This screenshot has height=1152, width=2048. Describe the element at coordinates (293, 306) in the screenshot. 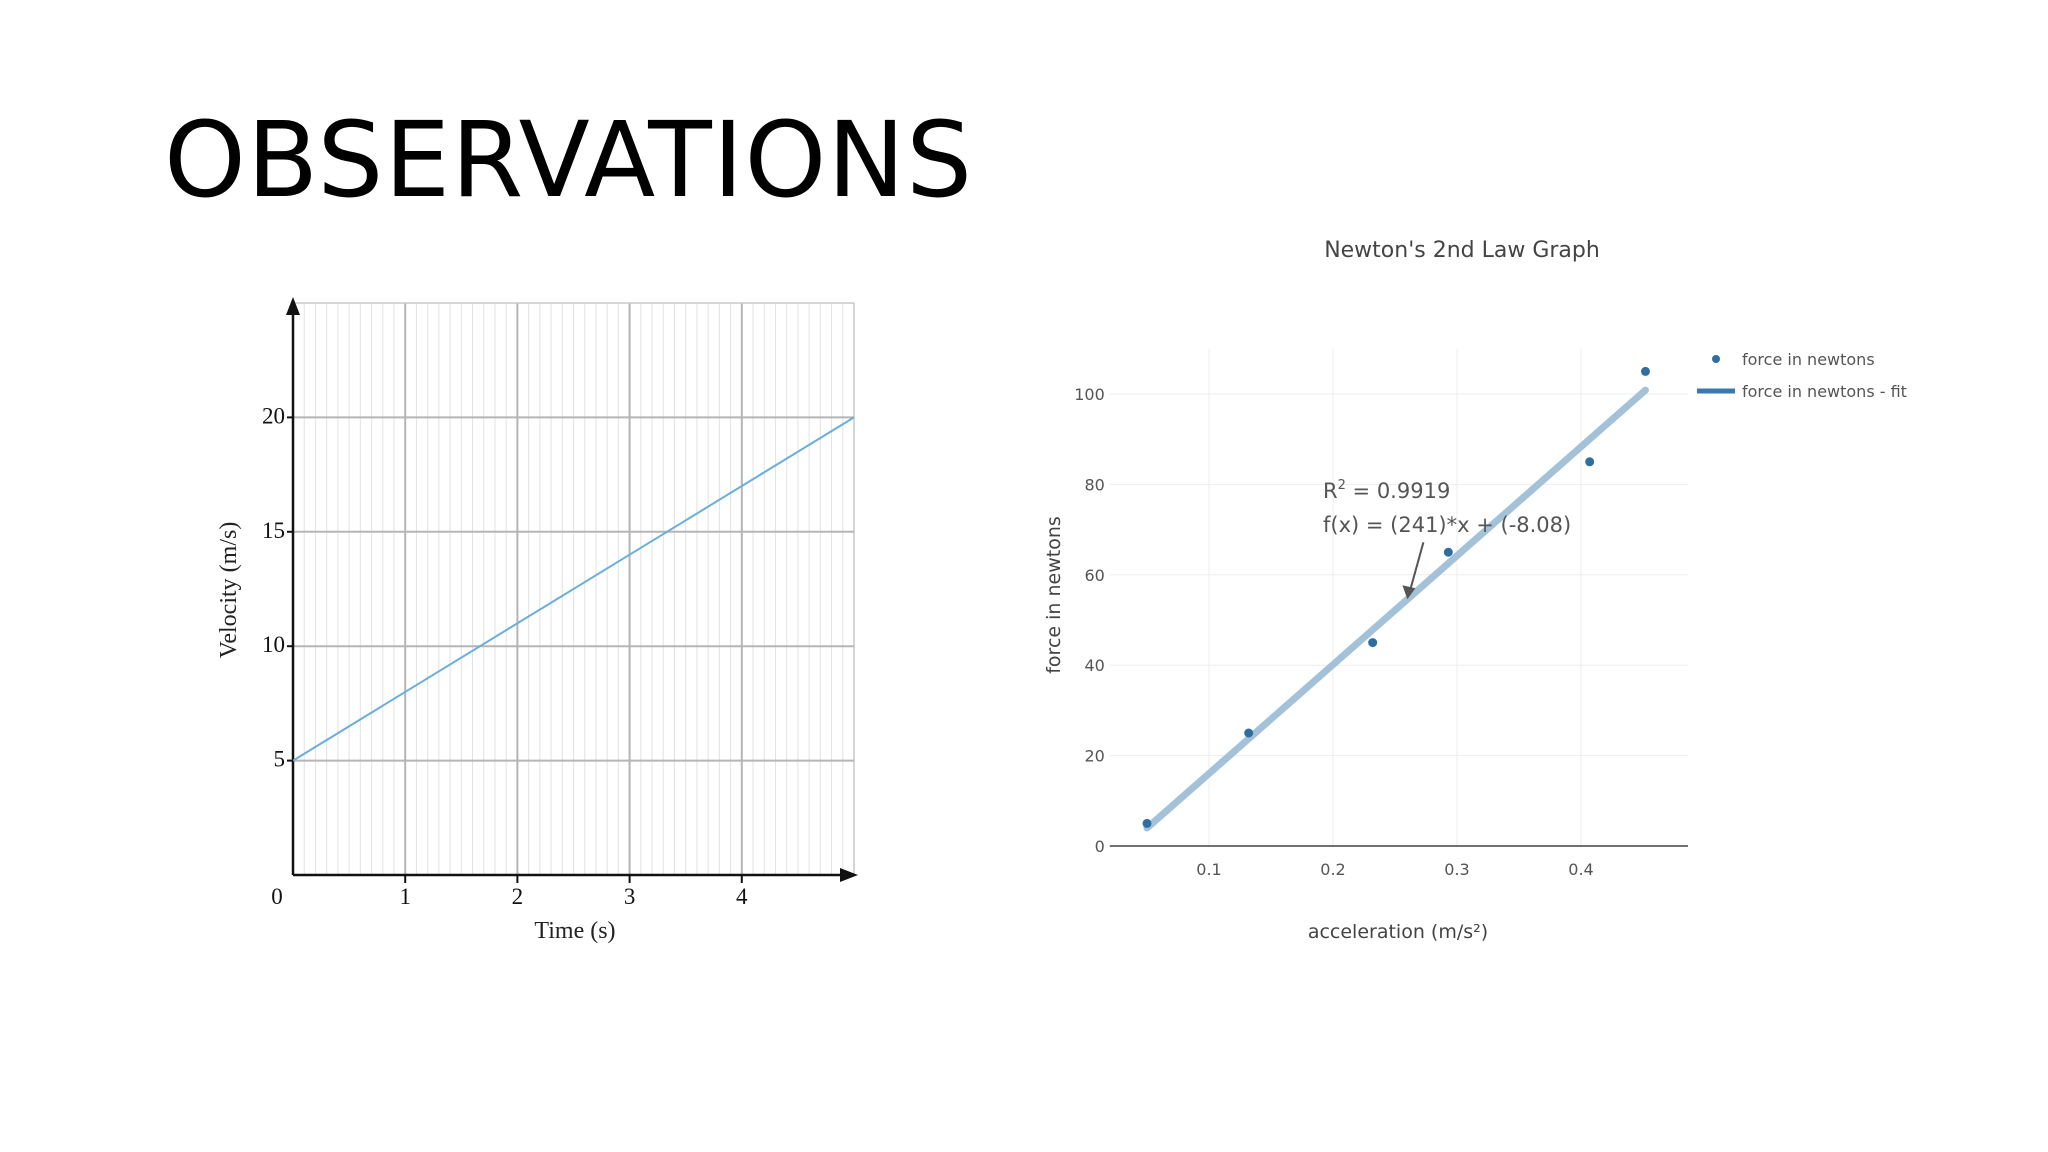

I see `y-axis-arrowhead` at that location.